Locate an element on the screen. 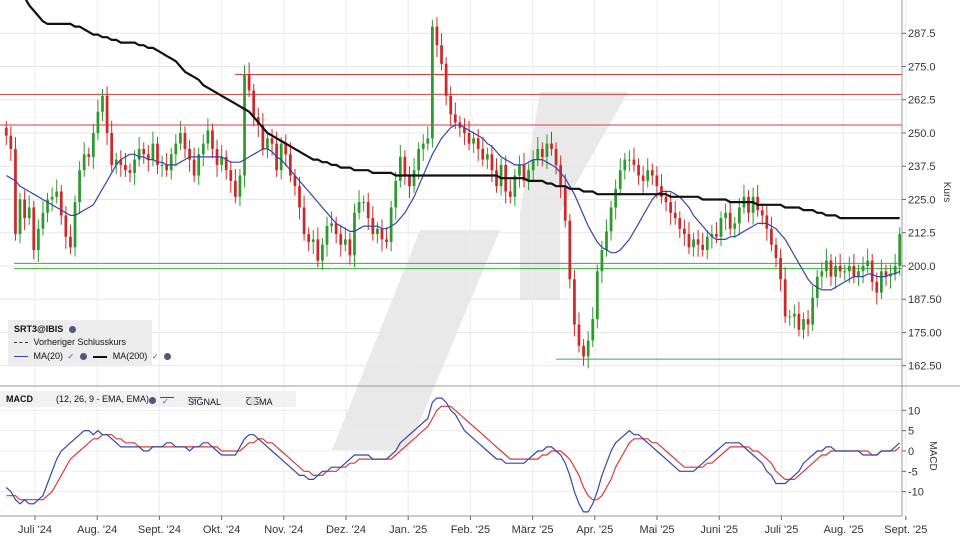 Image resolution: width=960 pixels, height=545 pixels. osma-toggle-icon is located at coordinates (252, 400).